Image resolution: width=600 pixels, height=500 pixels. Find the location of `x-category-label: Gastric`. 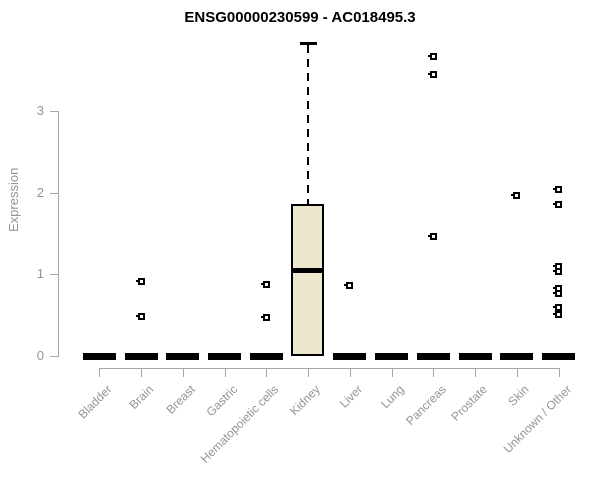

x-category-label: Gastric is located at coordinates (221, 401).